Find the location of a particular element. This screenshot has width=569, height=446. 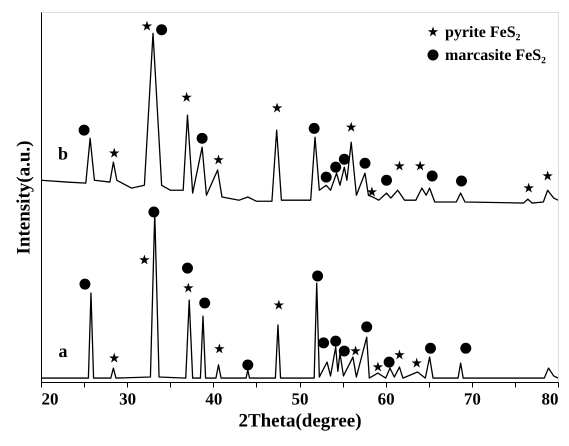

x-tick-label: 60 is located at coordinates (386, 399).